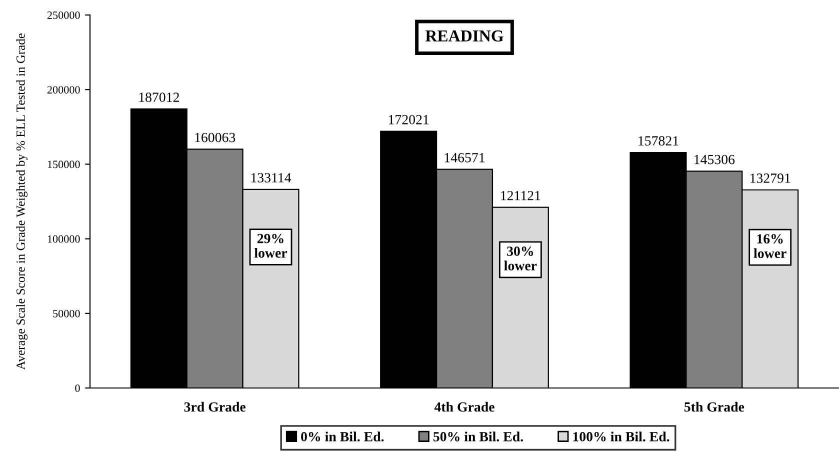 This screenshot has width=839, height=459. Describe the element at coordinates (22, 202) in the screenshot. I see `y-axis-title: Average Scale Score in Grade Weighted by % ELL Tested in Grade` at that location.